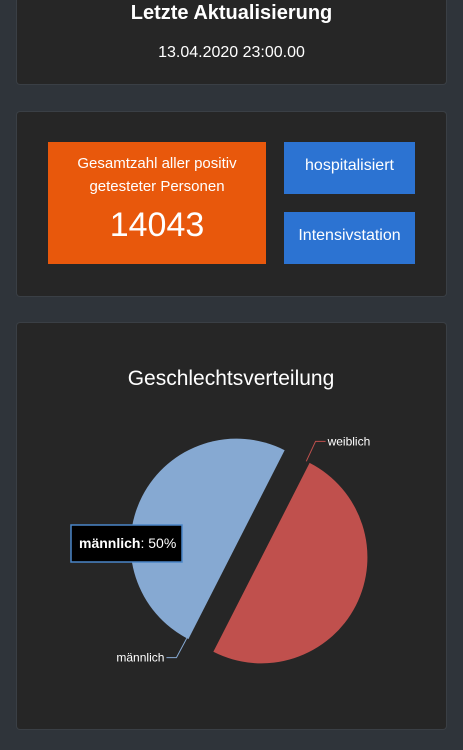 This screenshot has width=463, height=750. I want to click on pie-slice-male, so click(207, 539).